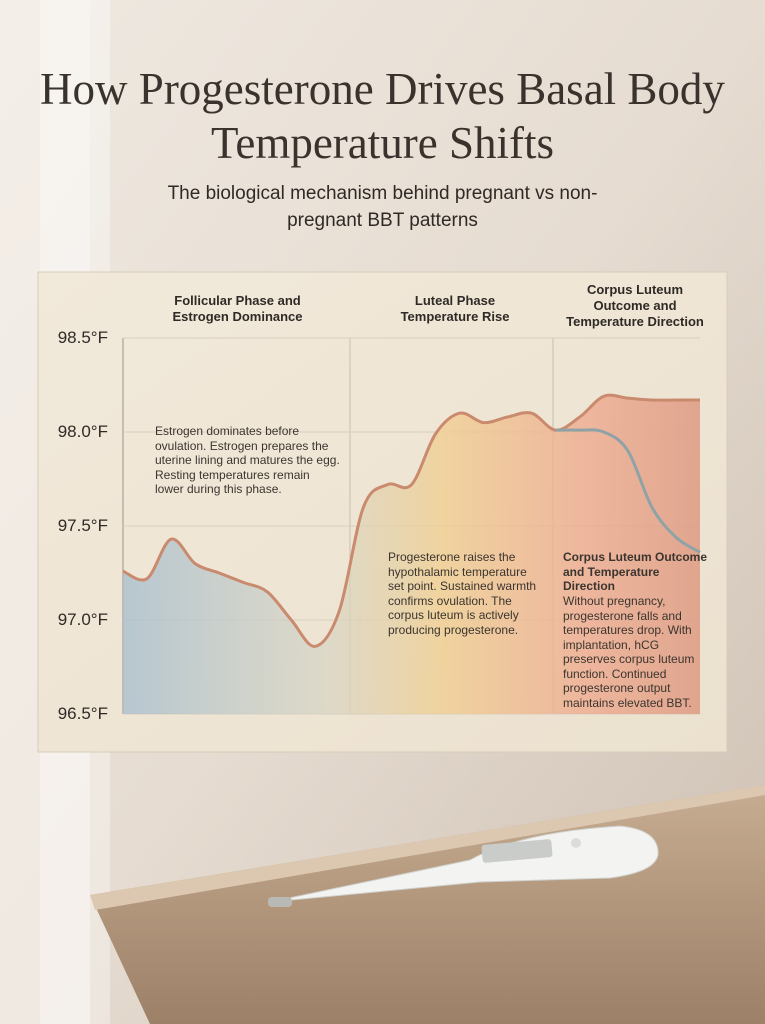 This screenshot has height=1024, width=765. What do you see at coordinates (628, 491) in the screenshot?
I see `line` at bounding box center [628, 491].